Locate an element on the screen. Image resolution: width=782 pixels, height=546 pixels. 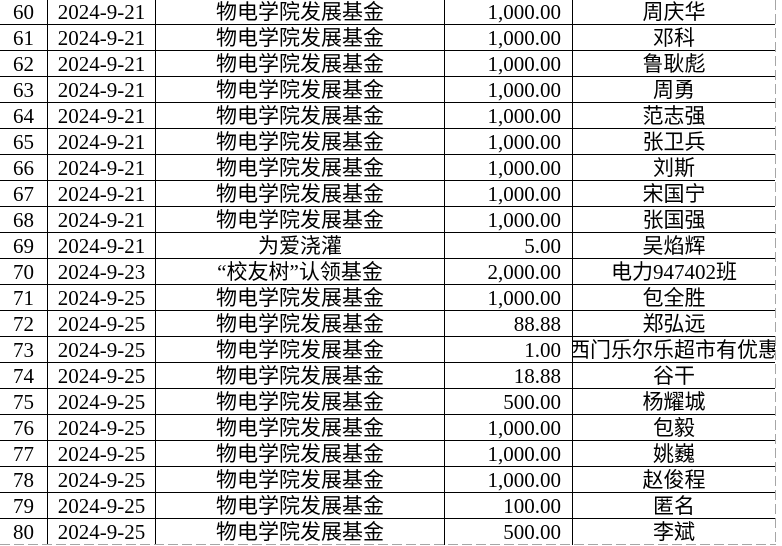
row-number-cell: 73 is located at coordinates (24, 349).